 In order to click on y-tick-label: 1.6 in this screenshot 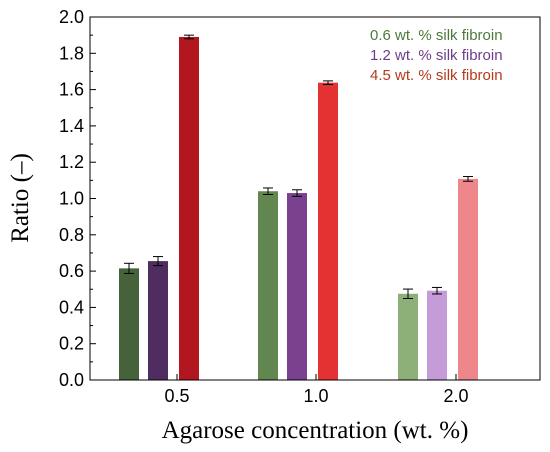, I will do `click(71, 90)`.